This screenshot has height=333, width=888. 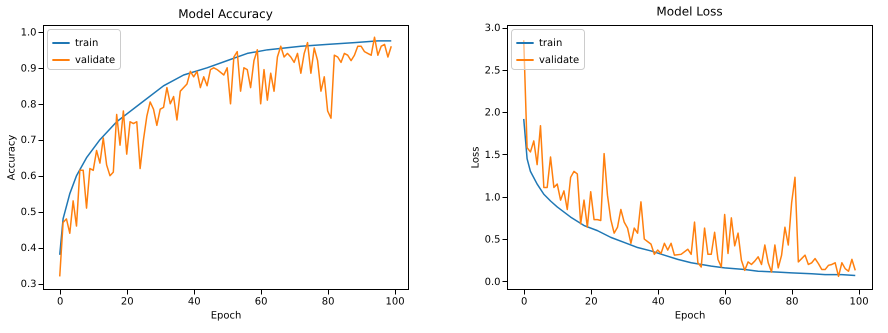 What do you see at coordinates (476, 157) in the screenshot?
I see `y-axis-title: Loss` at bounding box center [476, 157].